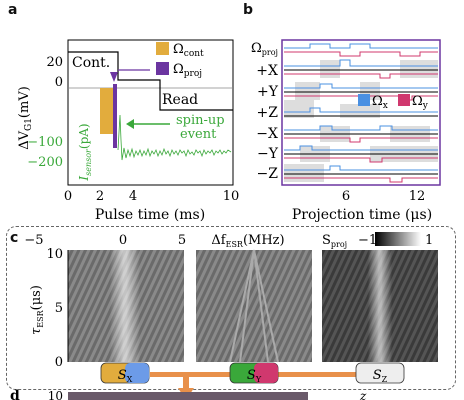 The height and width of the screenshot is (400, 464). I want to click on c-y-tick-0: 0, so click(59, 362).